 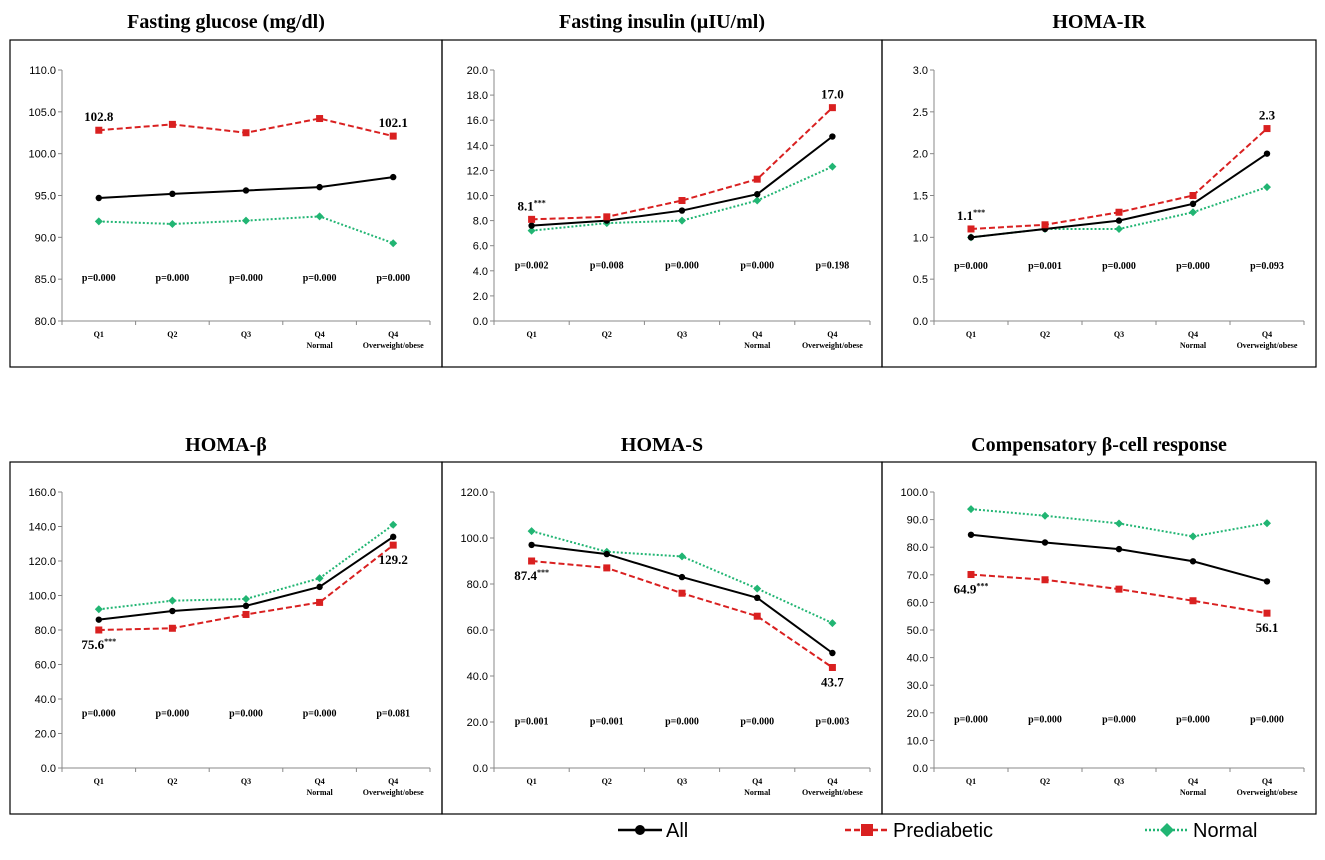 What do you see at coordinates (971, 215) in the screenshot?
I see `data-label: 1.1***` at bounding box center [971, 215].